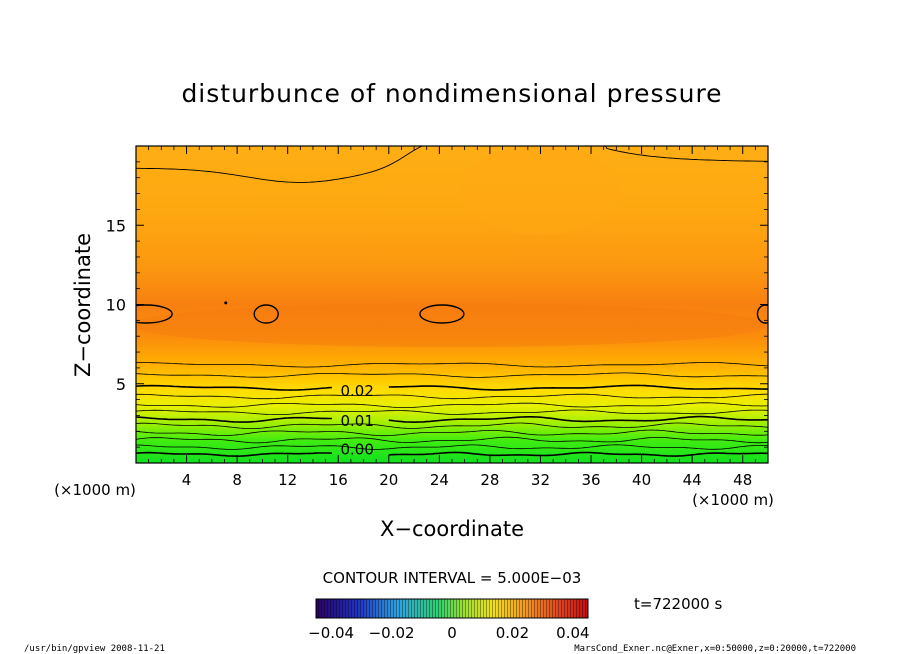  Describe the element at coordinates (187, 480) in the screenshot. I see `x-tick-label: 4` at that location.